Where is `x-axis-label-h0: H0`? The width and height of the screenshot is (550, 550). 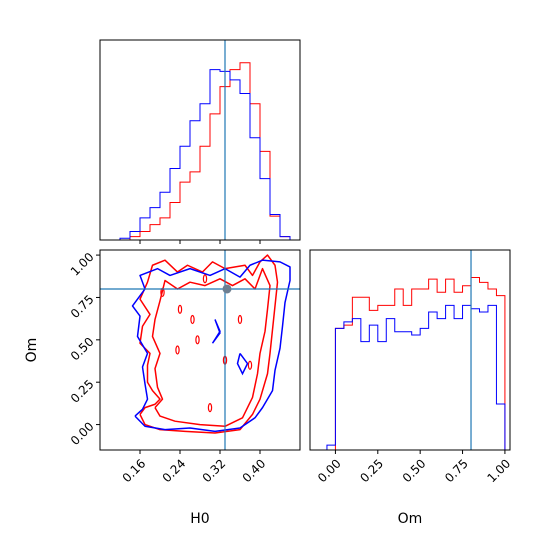 x-axis-label-h0: H0 is located at coordinates (199, 519).